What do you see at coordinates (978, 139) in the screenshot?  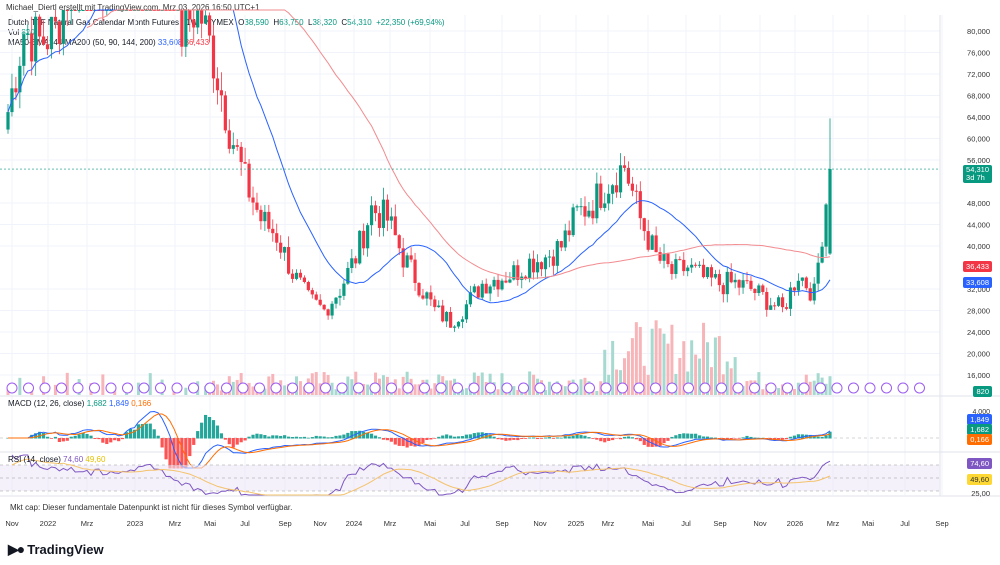 I see `price-tick: 60,000` at bounding box center [978, 139].